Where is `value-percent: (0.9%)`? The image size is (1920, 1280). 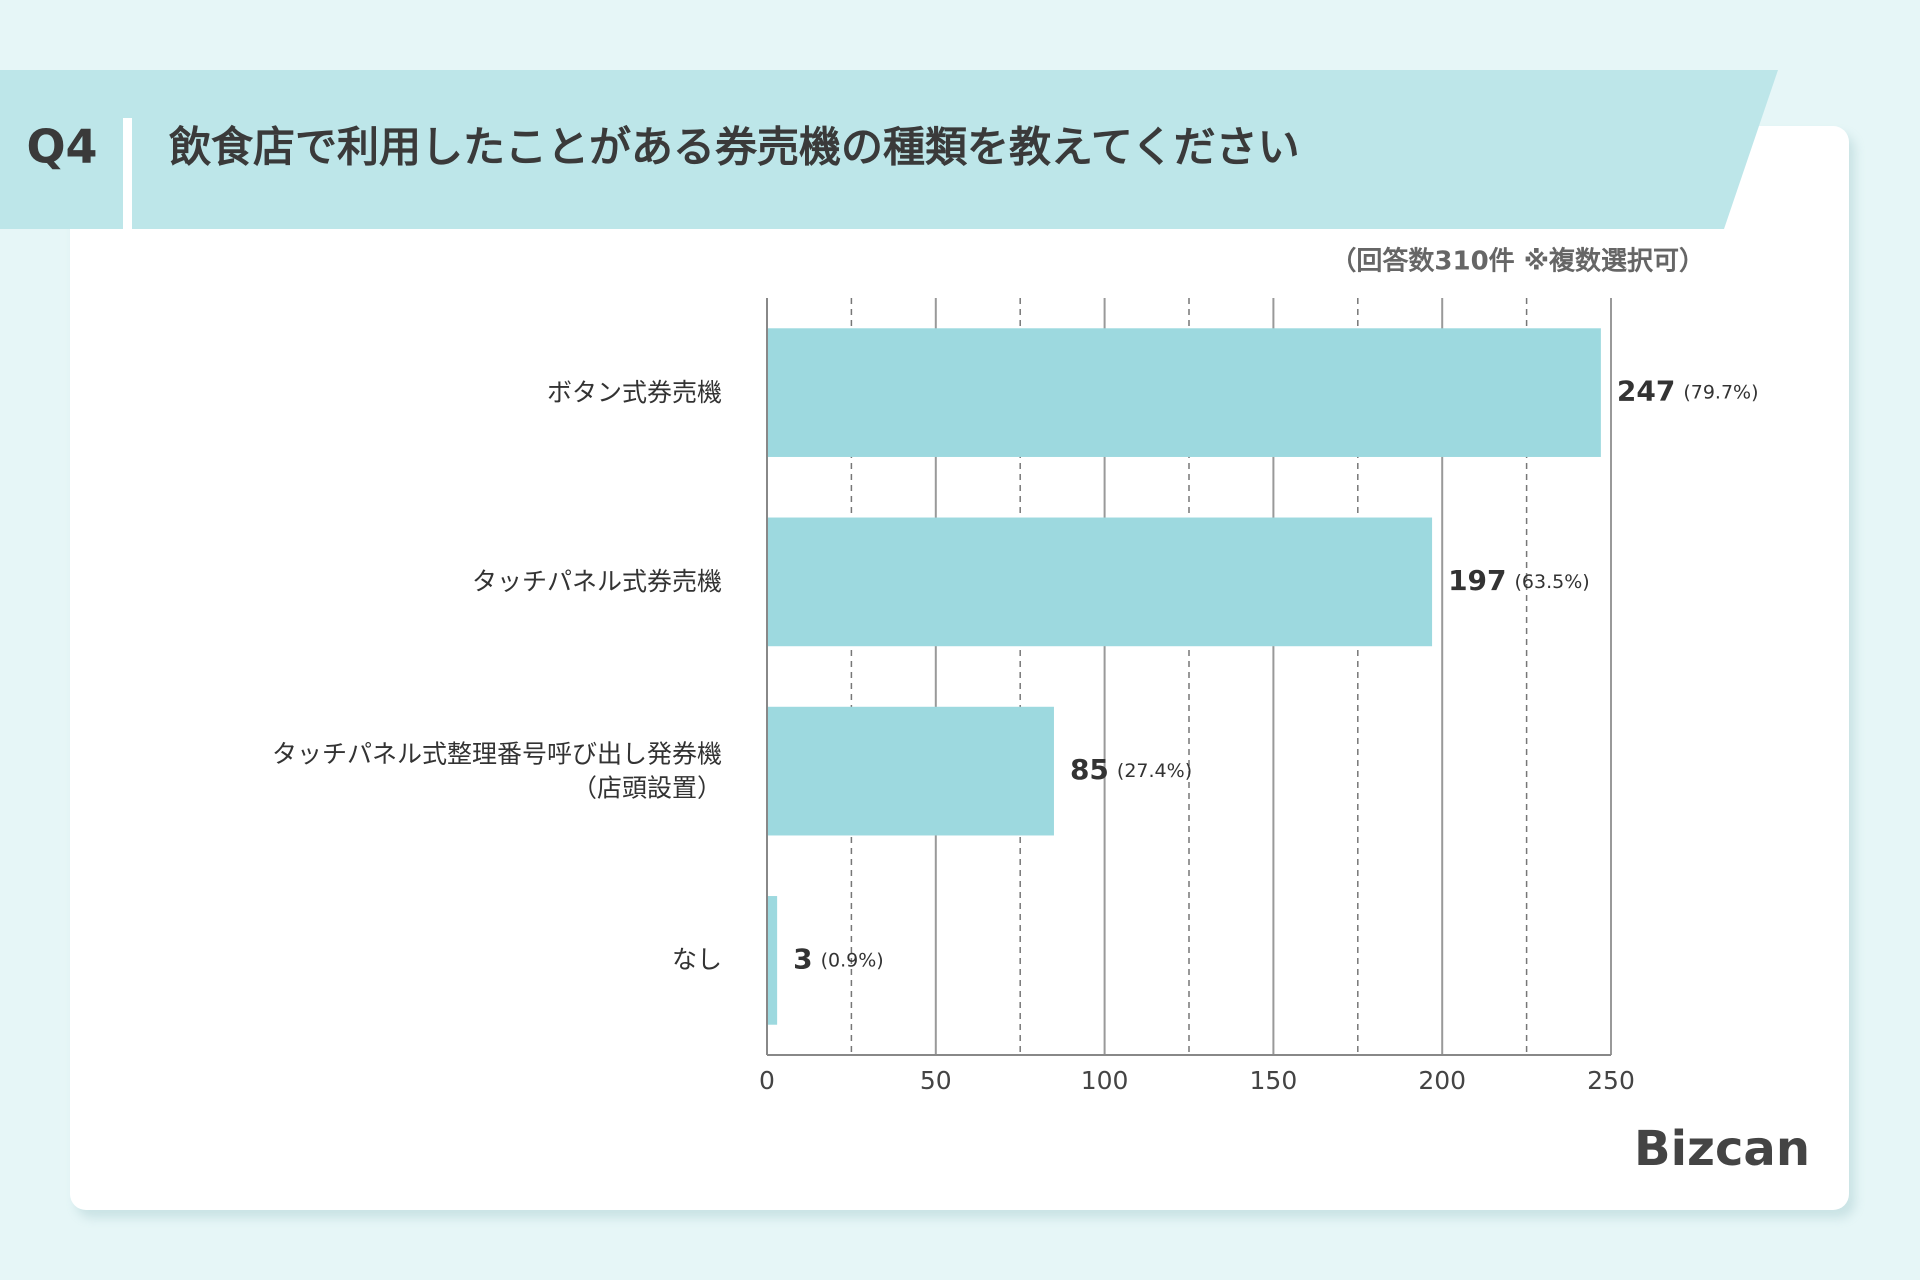
value-percent: (0.9%) is located at coordinates (852, 960).